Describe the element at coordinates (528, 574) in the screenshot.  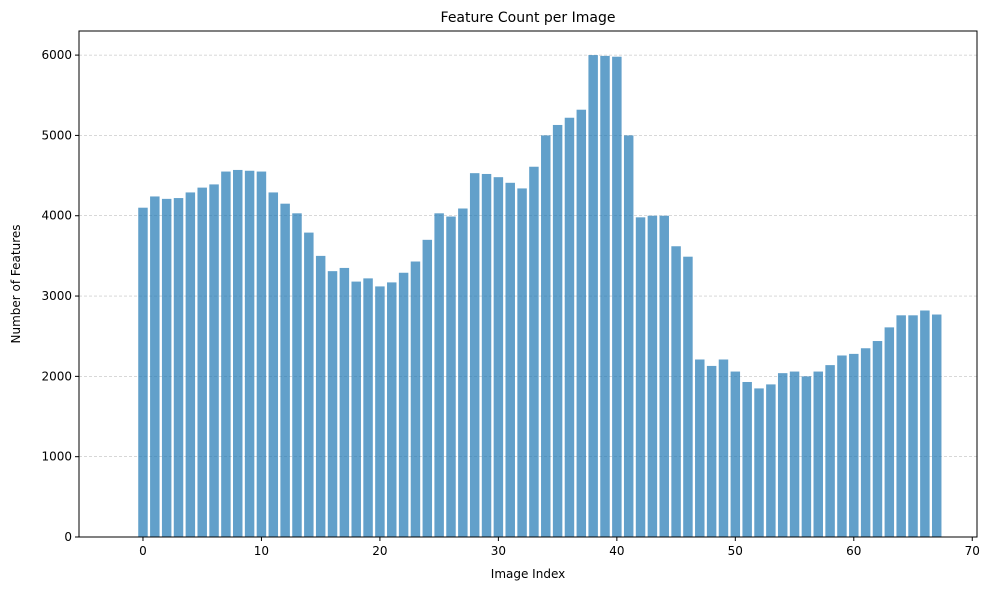
I see `x-axis-label: Image Index` at that location.